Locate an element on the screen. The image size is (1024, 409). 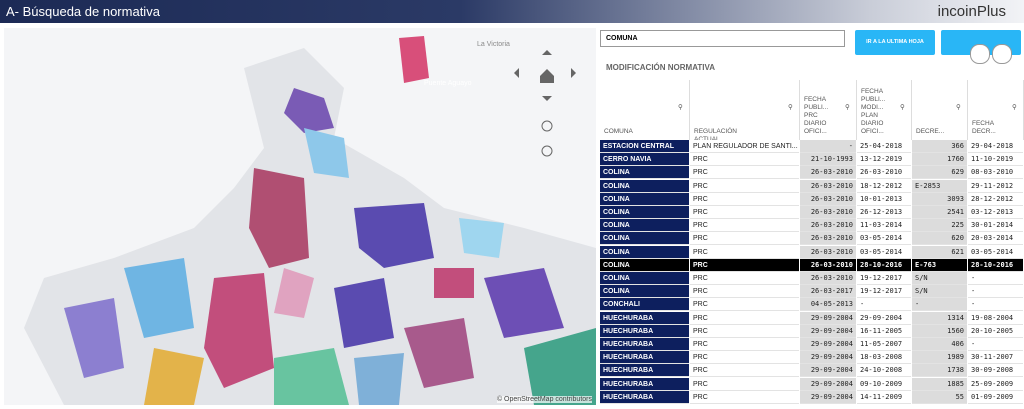
table-cell: S/N is located at coordinates (939, 292).